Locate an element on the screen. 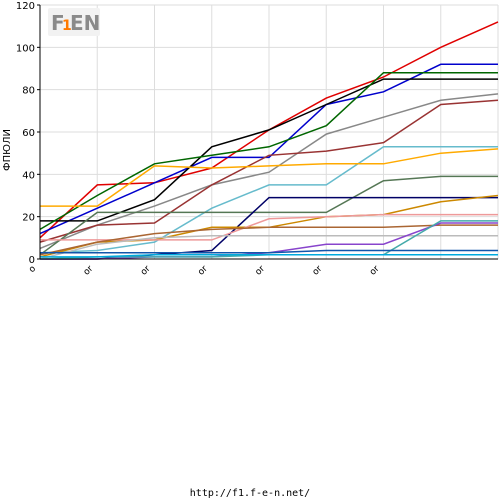  footer-url: http://f1.f-e-n.net/ is located at coordinates (250, 493).